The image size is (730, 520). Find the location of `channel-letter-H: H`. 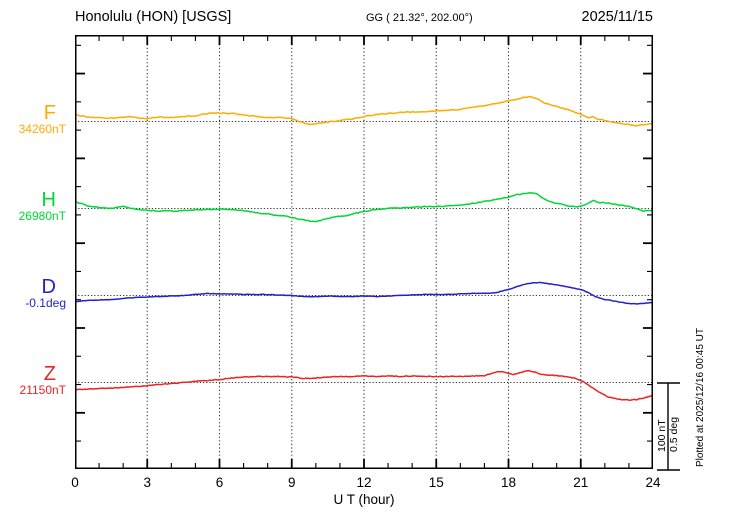

channel-letter-H: H is located at coordinates (48, 200).